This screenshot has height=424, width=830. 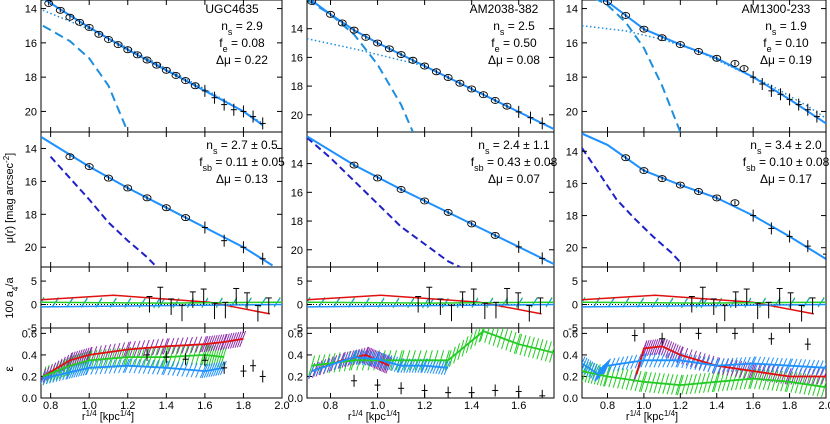 What do you see at coordinates (127, 406) in the screenshot?
I see `x-tick-label: 1.2` at bounding box center [127, 406].